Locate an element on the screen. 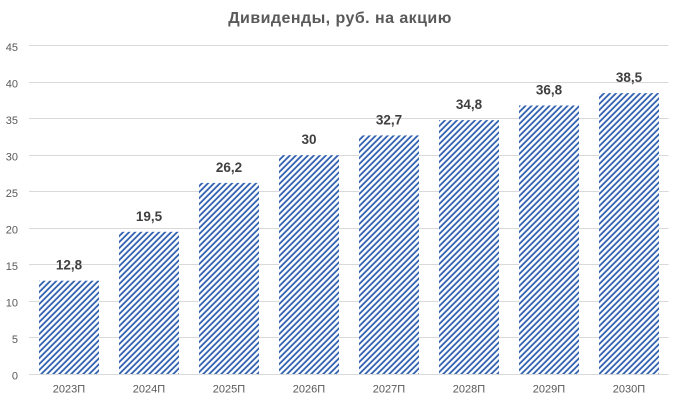  svg-text: 40 is located at coordinates (12, 84).